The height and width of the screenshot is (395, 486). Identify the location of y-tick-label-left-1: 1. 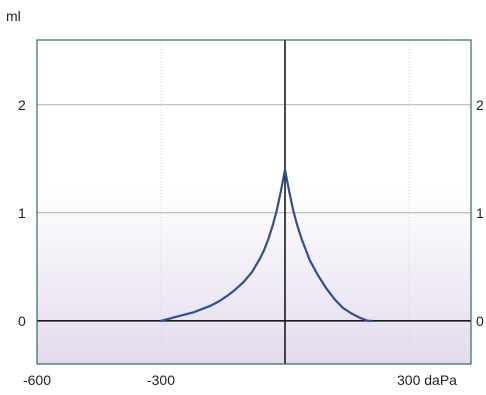
(22, 213).